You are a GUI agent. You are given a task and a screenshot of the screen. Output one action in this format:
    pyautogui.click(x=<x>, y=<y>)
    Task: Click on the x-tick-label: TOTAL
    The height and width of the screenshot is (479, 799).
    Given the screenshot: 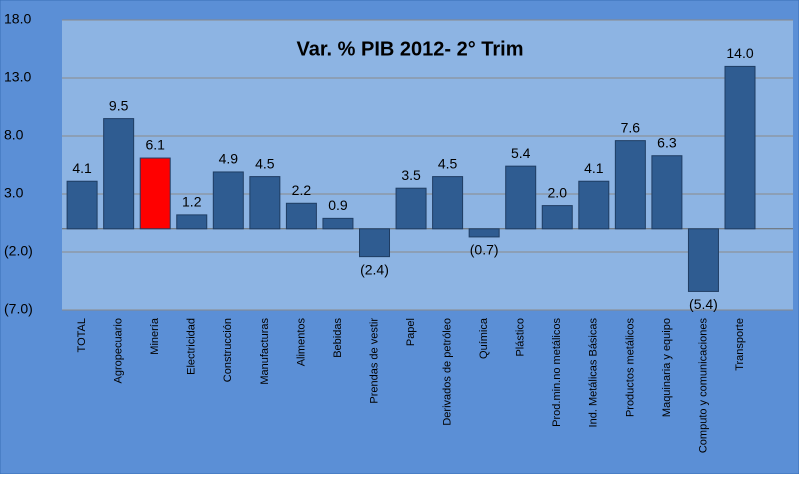 What is the action you would take?
    pyautogui.click(x=82, y=335)
    